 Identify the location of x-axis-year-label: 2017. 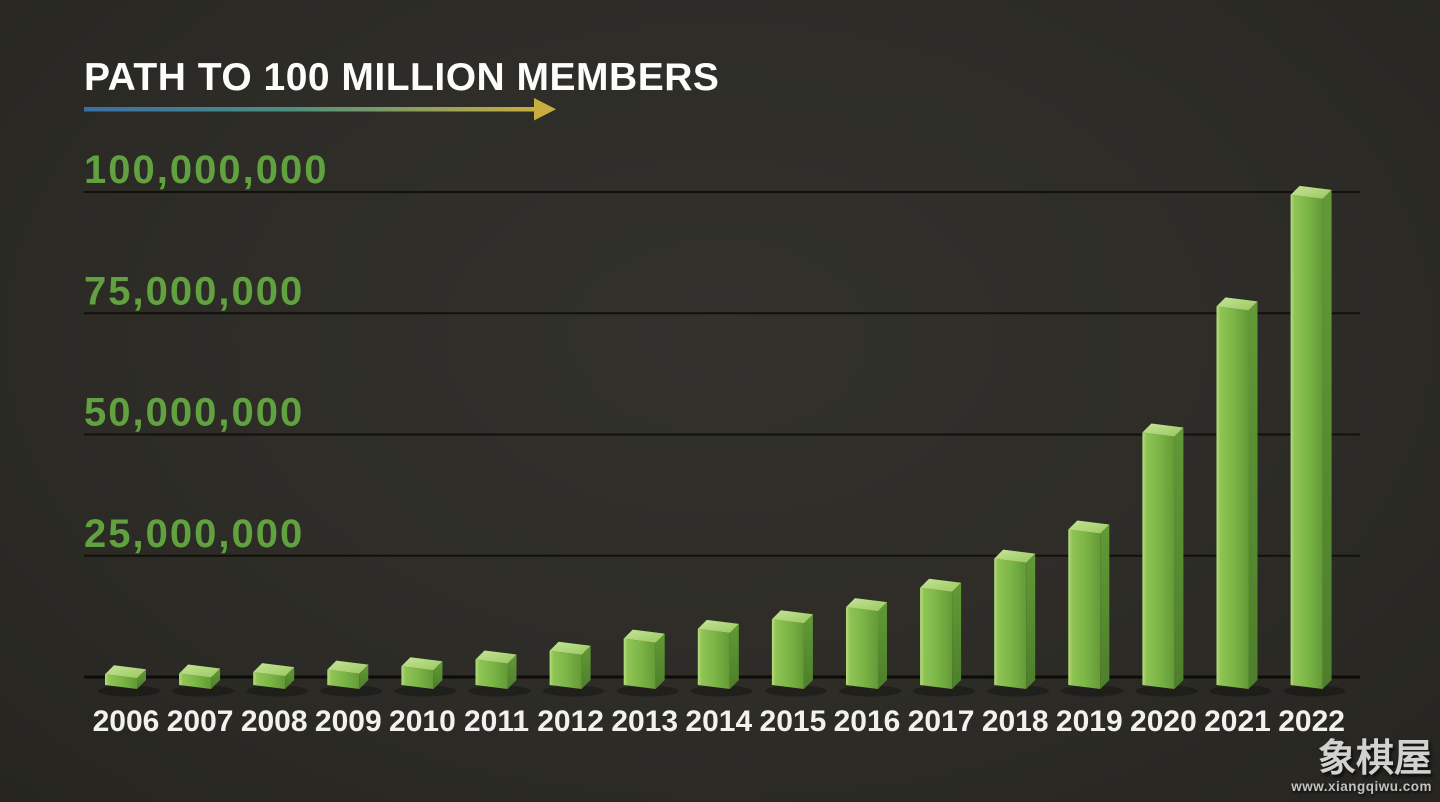
(941, 721).